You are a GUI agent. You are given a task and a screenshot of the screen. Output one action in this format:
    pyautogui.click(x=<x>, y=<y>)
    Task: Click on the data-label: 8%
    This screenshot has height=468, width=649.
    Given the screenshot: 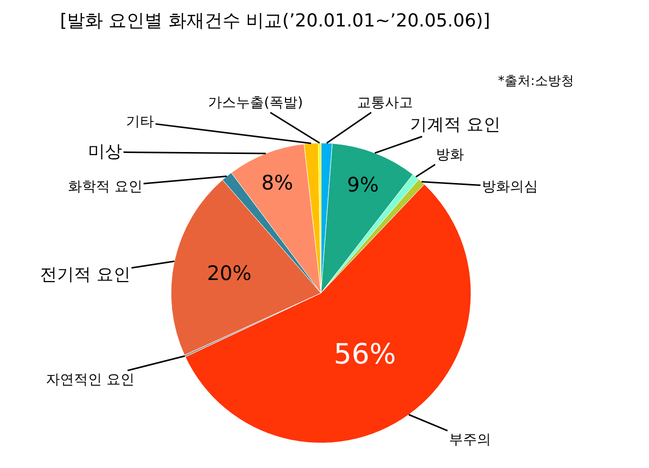 What is the action you would take?
    pyautogui.click(x=277, y=182)
    